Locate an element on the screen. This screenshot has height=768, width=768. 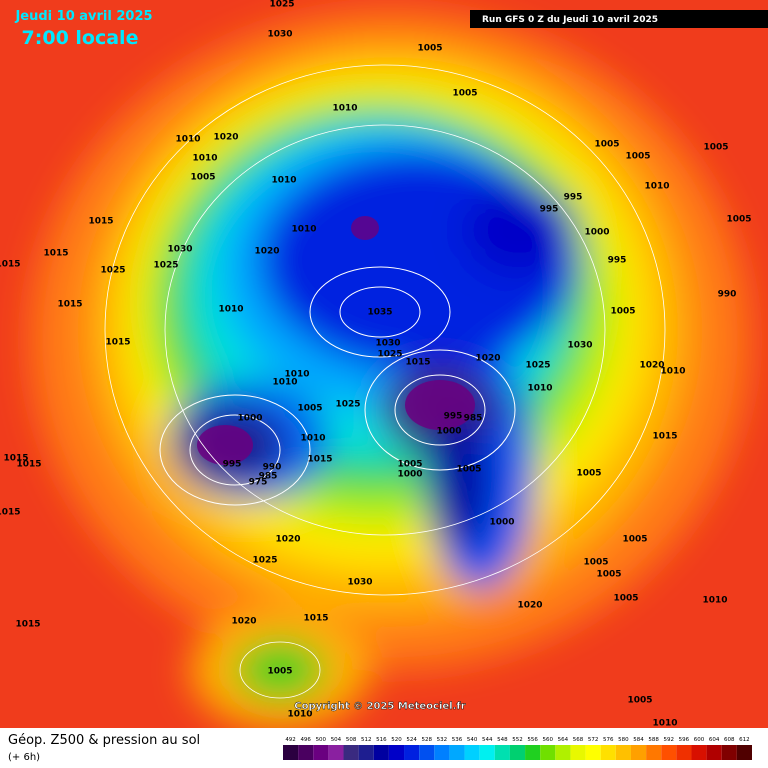
colorbar-label: 552 is located at coordinates (517, 740).